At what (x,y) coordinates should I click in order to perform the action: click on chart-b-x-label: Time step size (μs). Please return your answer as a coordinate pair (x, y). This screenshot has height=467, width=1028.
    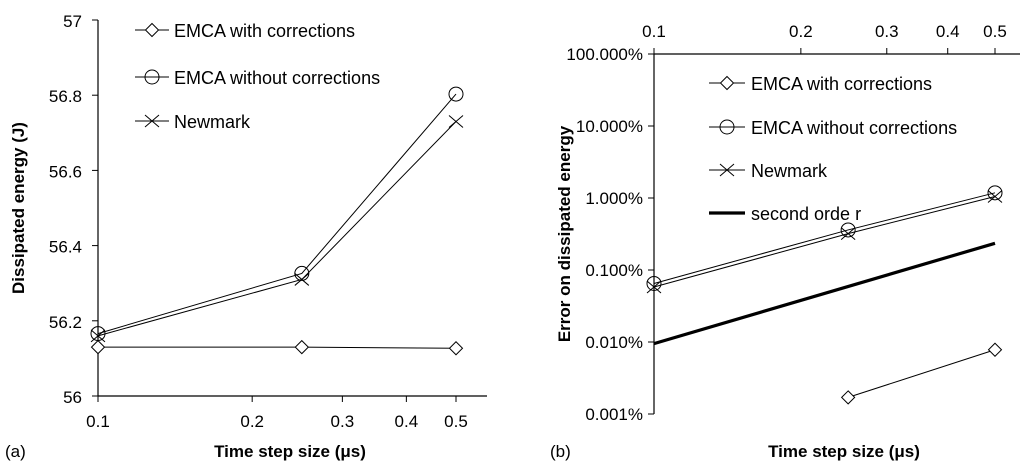
    Looking at the image, I should click on (844, 451).